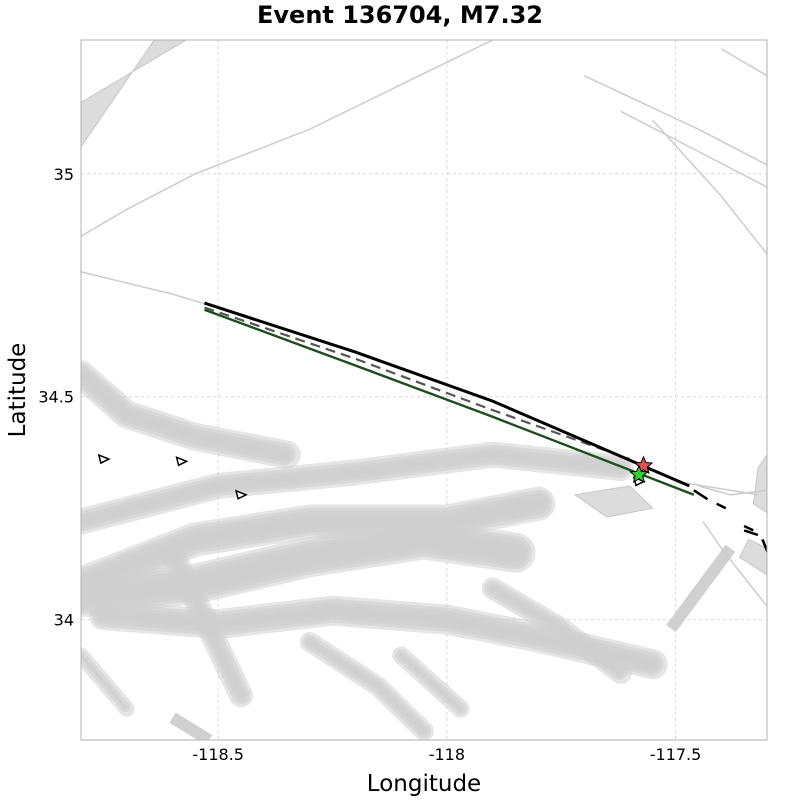  I want to click on y-tick-label: 34.5, so click(56, 397).